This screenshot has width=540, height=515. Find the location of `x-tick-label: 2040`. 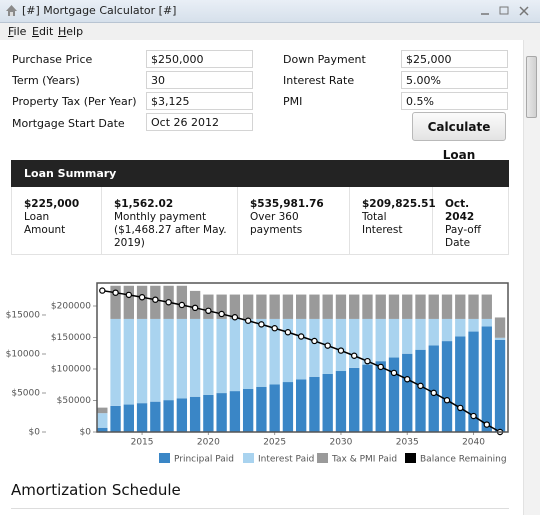

x-tick-label: 2040 is located at coordinates (473, 443).